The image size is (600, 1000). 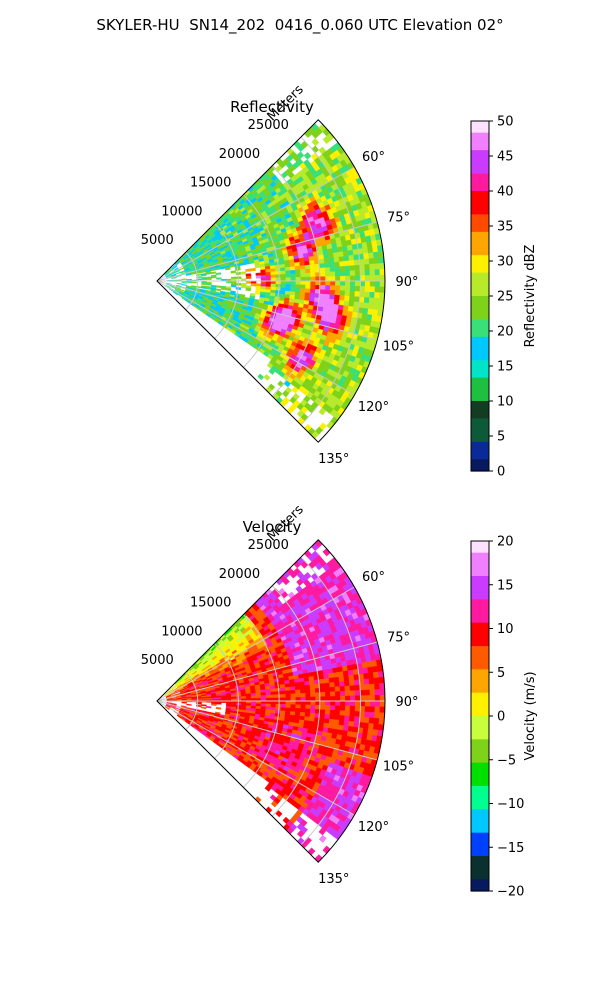 I want to click on colorbar-tick-label: 0, so click(x=501, y=717).